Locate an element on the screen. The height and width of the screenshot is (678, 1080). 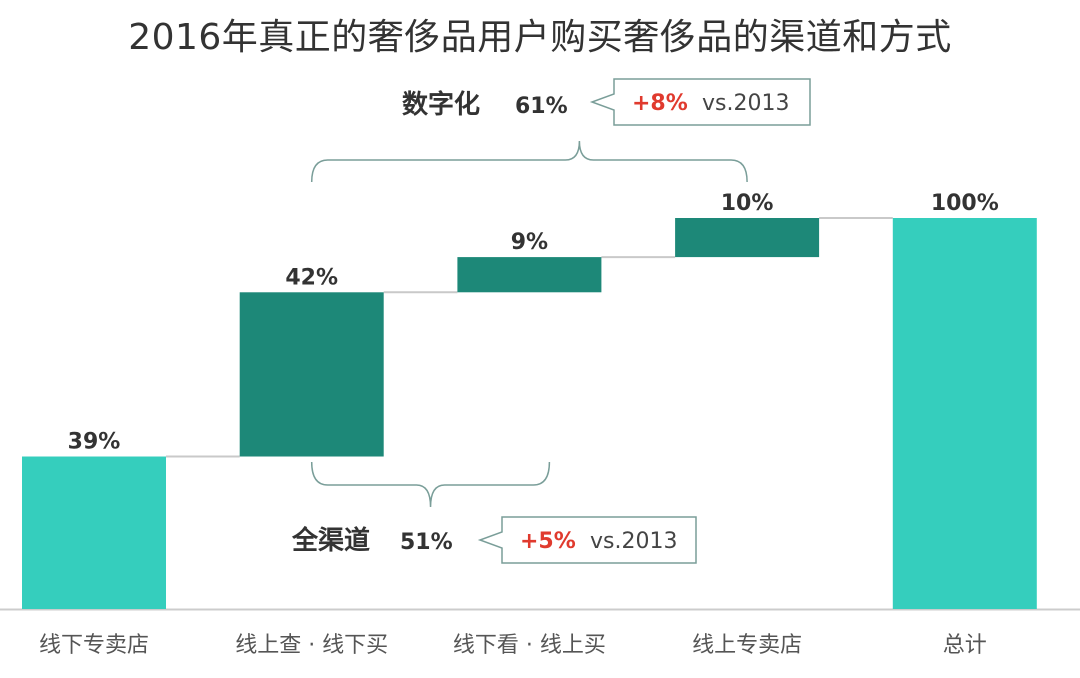
group-name: 全渠道 is located at coordinates (330, 540).